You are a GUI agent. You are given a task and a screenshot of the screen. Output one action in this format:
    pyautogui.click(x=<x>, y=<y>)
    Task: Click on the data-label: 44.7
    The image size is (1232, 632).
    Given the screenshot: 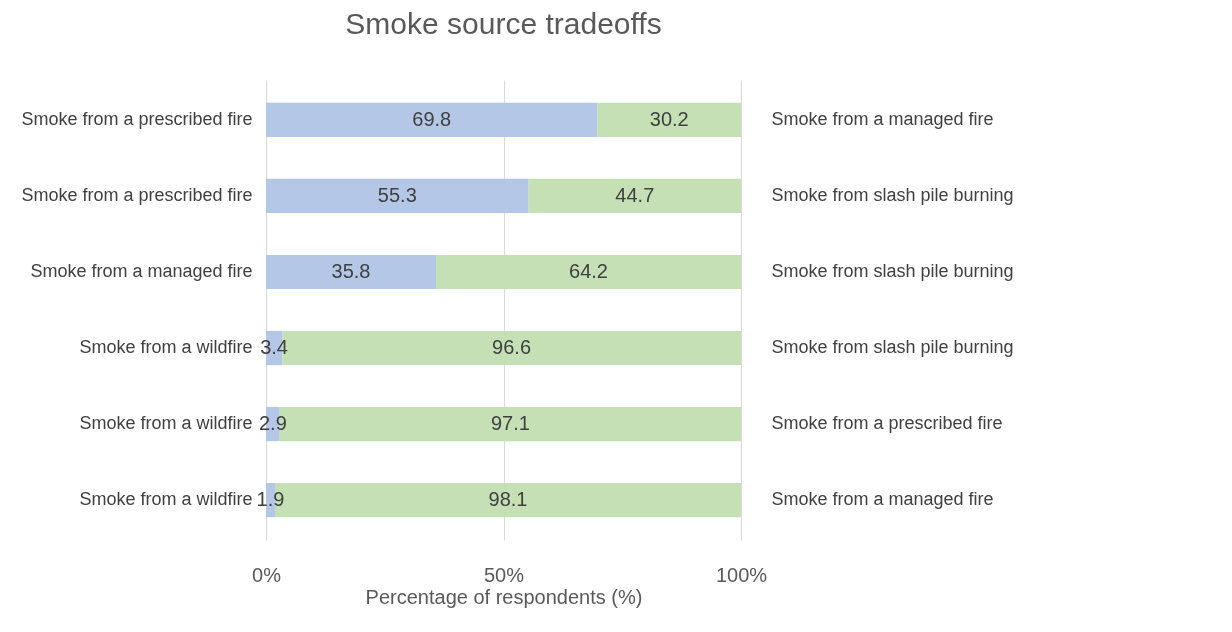 What is the action you would take?
    pyautogui.click(x=635, y=194)
    